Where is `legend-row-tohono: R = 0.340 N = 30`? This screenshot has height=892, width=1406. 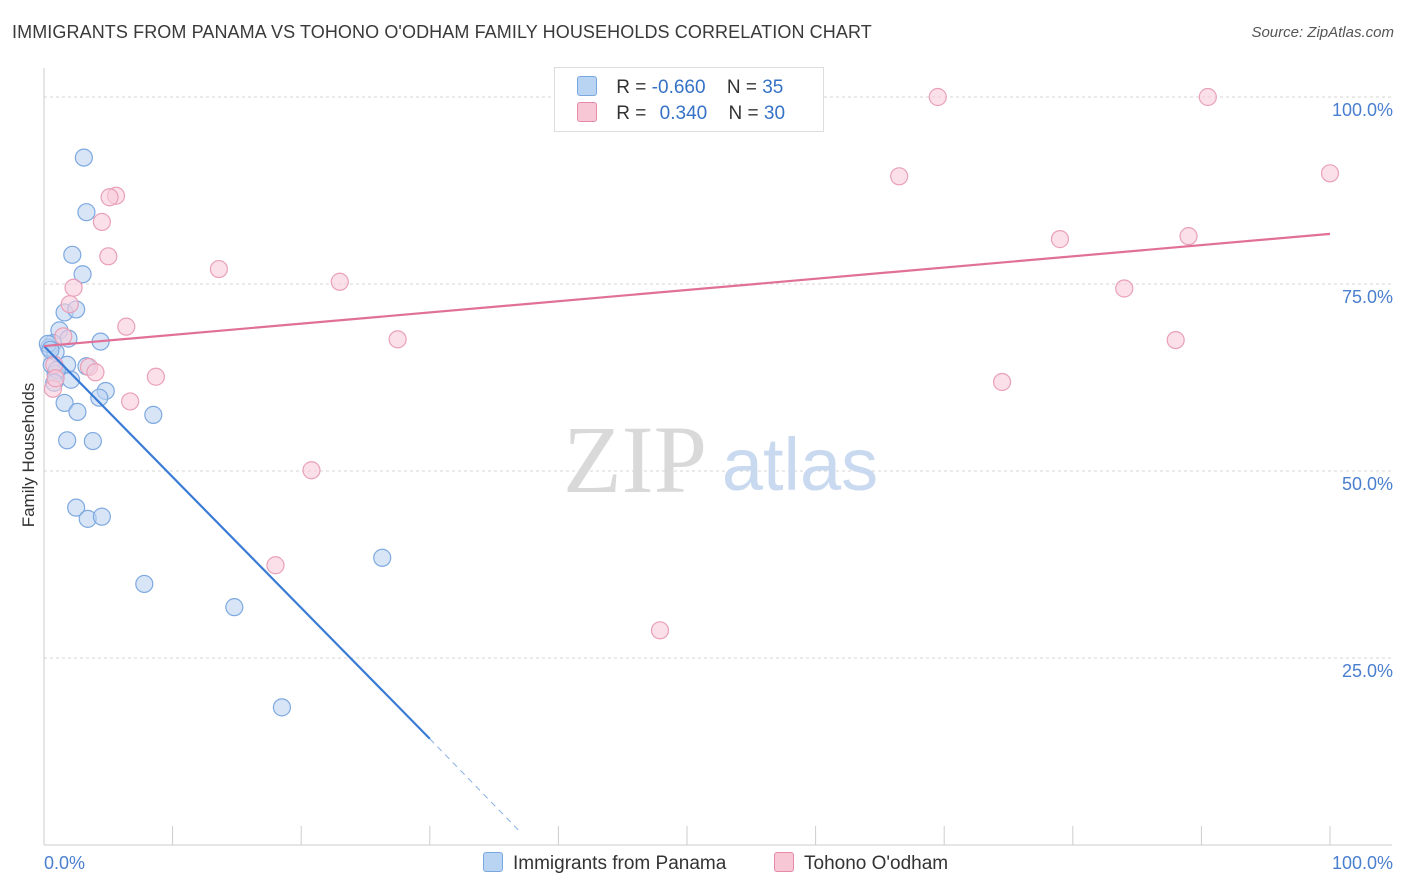 legend-row-tohono: R = 0.340 N = 30 is located at coordinates (681, 114).